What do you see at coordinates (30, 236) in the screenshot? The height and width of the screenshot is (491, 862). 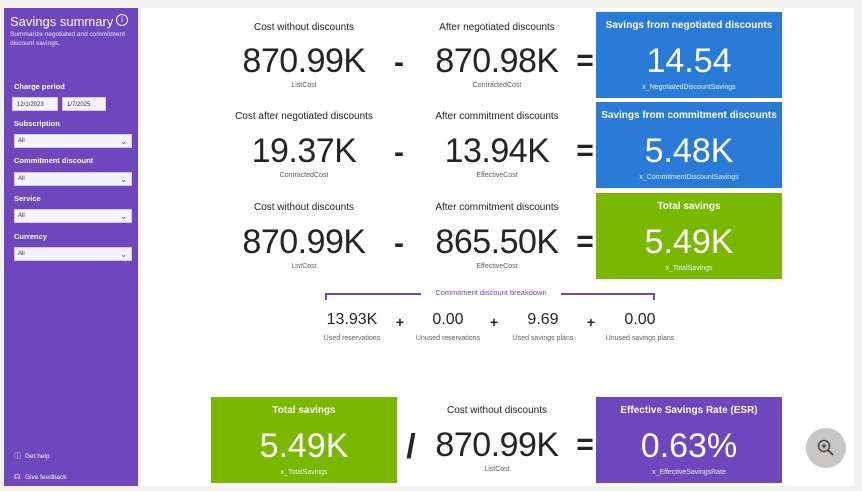 I see `currency-label: Currency` at bounding box center [30, 236].